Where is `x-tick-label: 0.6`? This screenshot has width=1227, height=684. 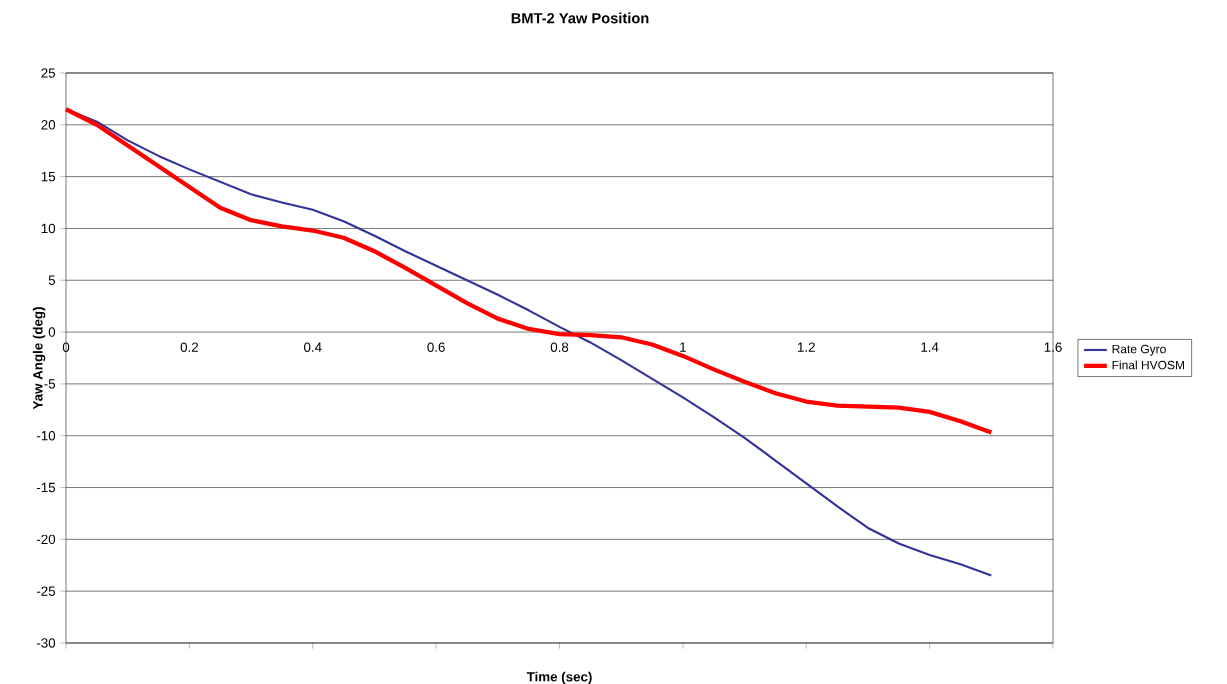 x-tick-label: 0.6 is located at coordinates (436, 347).